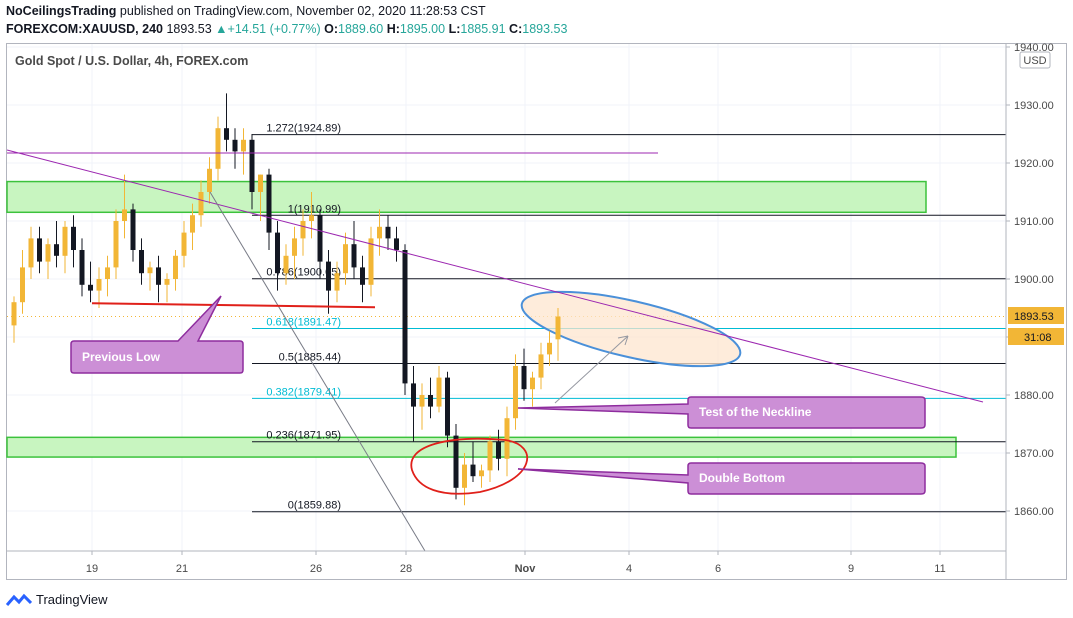 The width and height of the screenshot is (1073, 618). I want to click on footer-brand-label: TradingView, so click(72, 599).